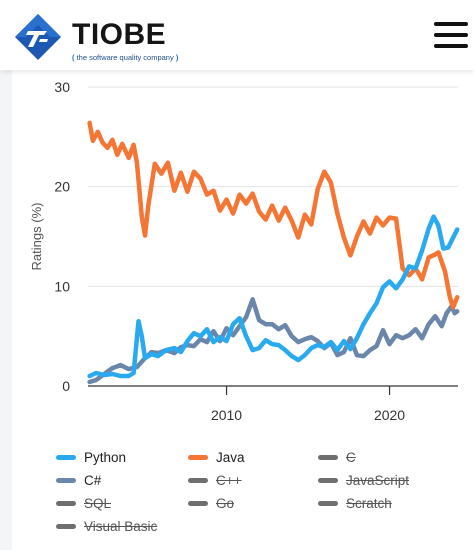 This screenshot has height=550, width=474. Describe the element at coordinates (389, 415) in the screenshot. I see `x-tick-label: 2020` at that location.